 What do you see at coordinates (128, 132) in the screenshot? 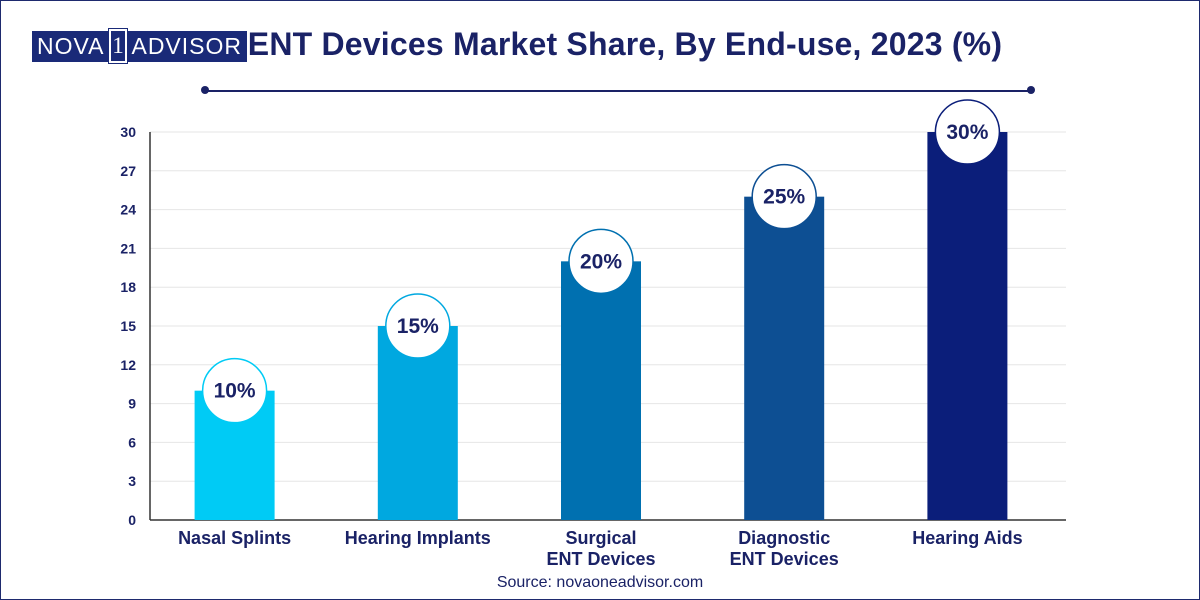
I see `y-tick-label: 30` at bounding box center [128, 132].